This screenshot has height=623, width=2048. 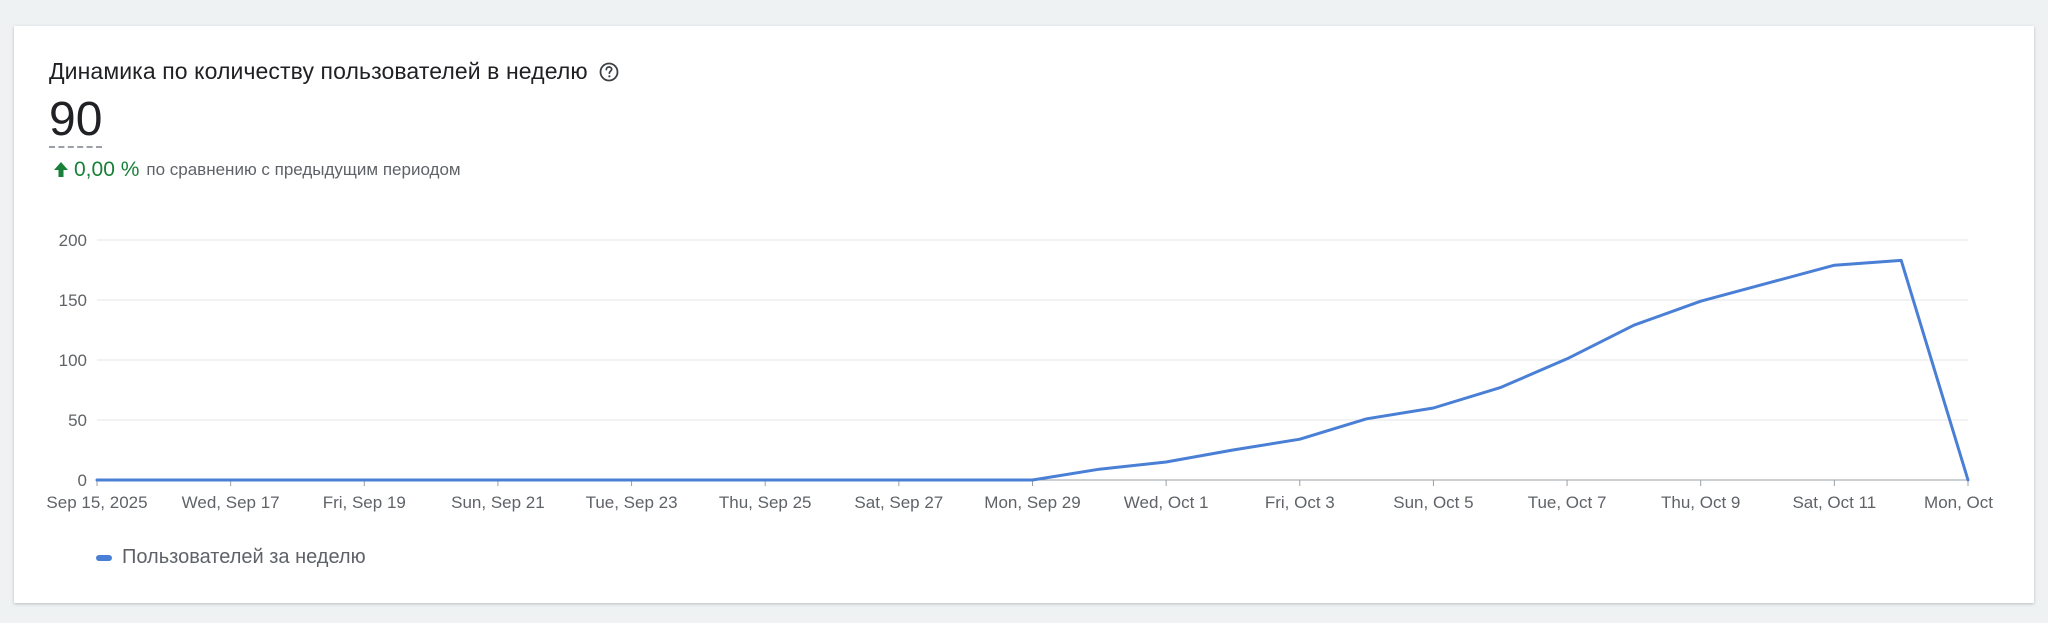 I want to click on legend: Пользователей за неделю, so click(x=231, y=557).